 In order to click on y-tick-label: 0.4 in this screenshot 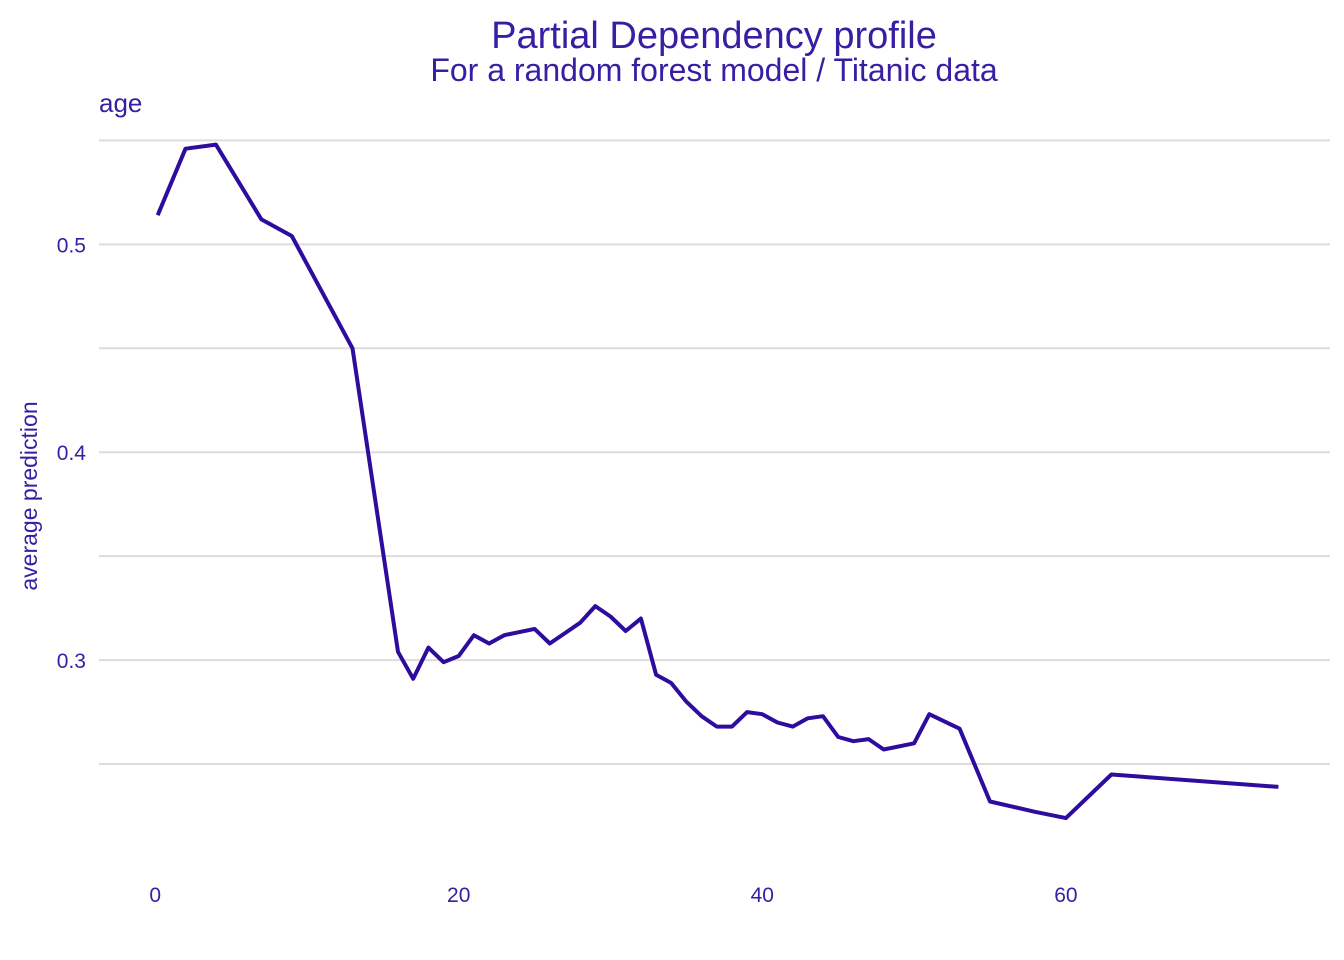, I will do `click(72, 453)`.